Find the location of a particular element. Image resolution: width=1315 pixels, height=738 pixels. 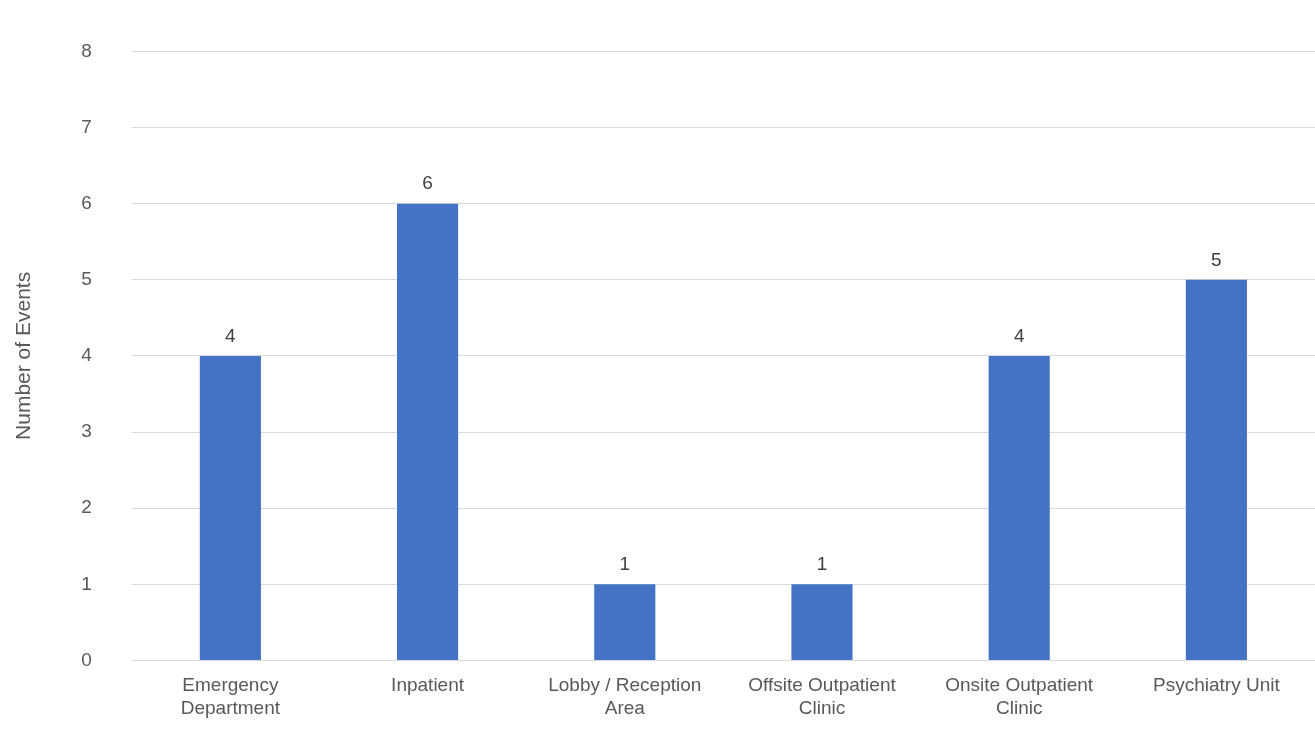

y-tick-label: 6 is located at coordinates (86, 202).